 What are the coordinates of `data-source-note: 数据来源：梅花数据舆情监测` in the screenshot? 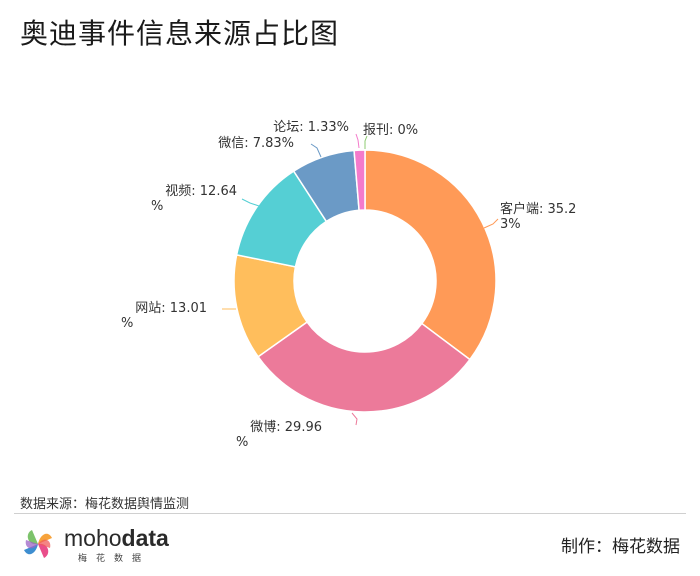 It's located at (105, 504).